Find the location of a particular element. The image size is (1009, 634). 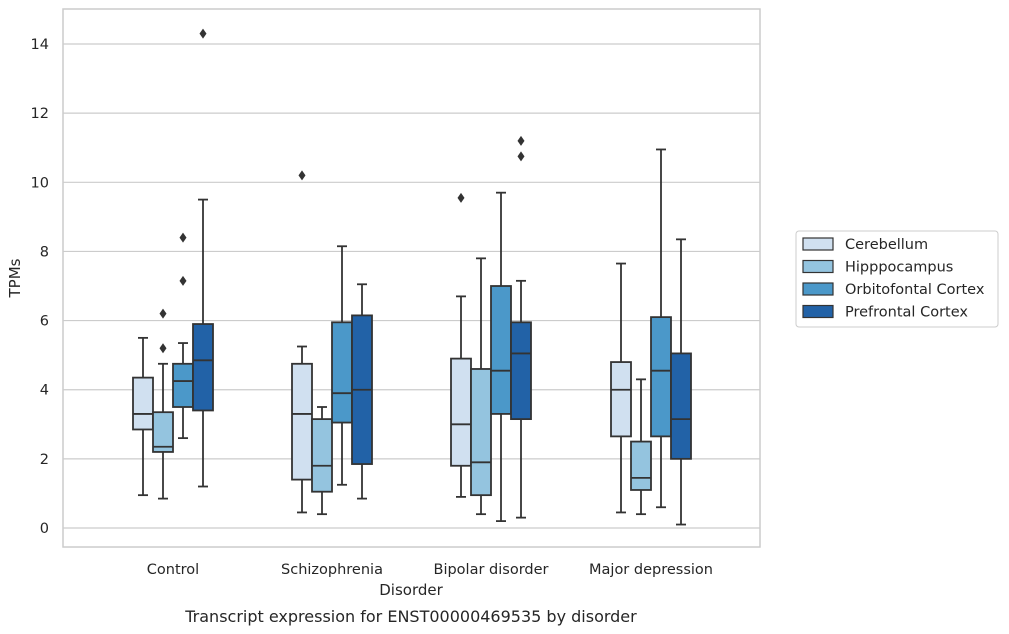

y-tick-label: 0 is located at coordinates (44, 529).